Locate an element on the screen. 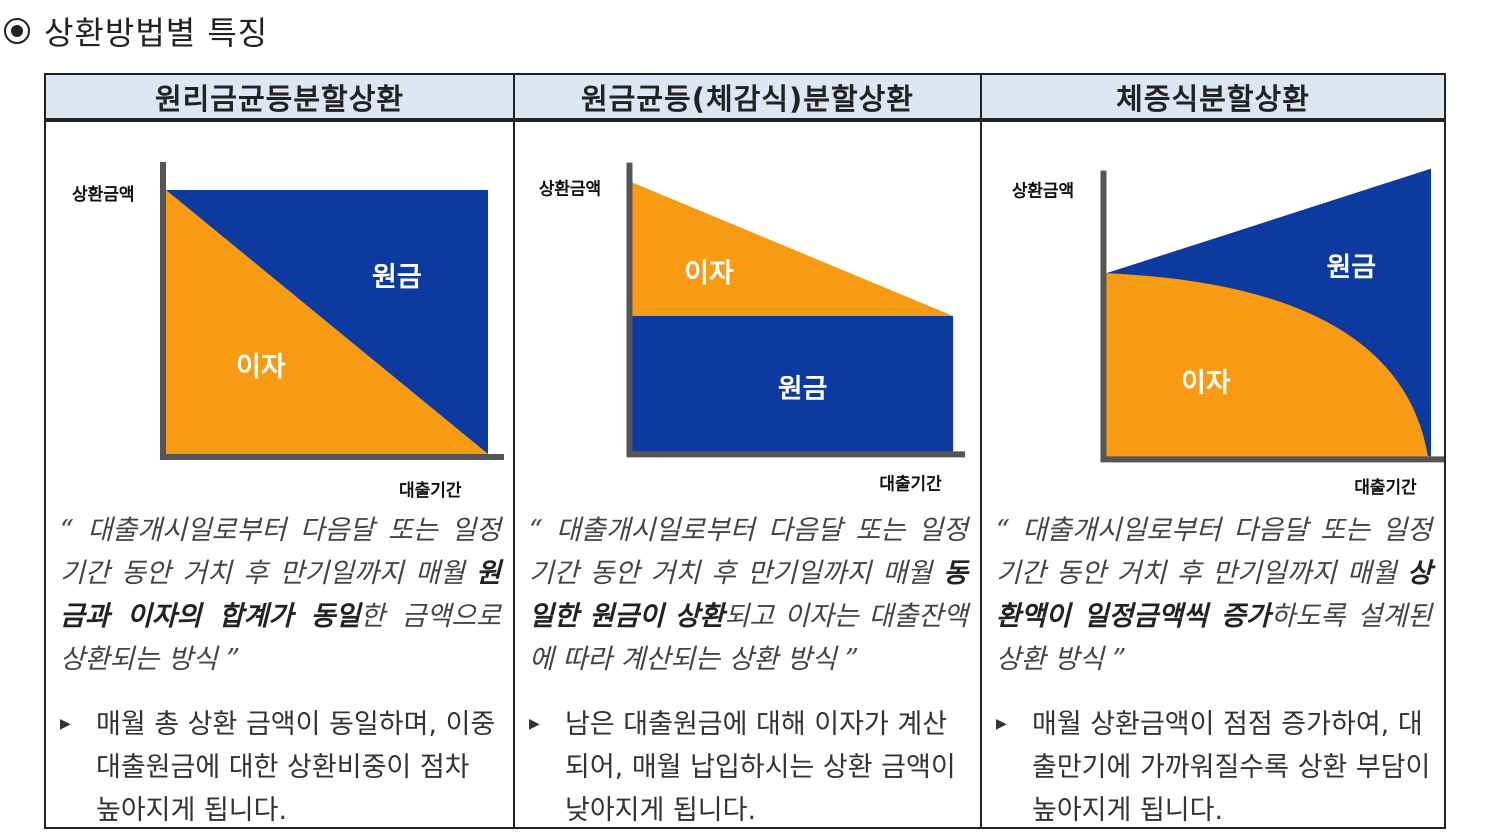 The height and width of the screenshot is (840, 1490). diagram-svg: 상환금액 대출기간 이자 원금 is located at coordinates (752, 327).